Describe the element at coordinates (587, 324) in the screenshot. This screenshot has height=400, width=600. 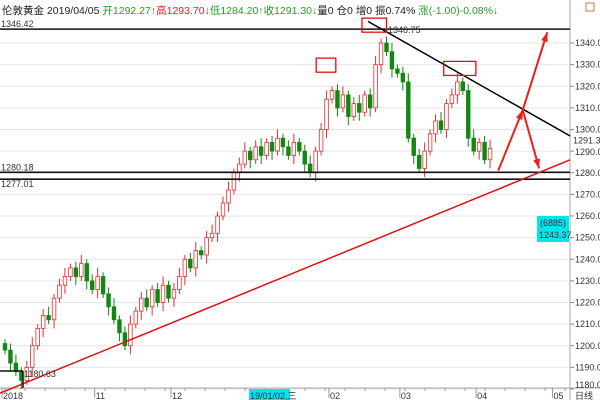
I see `y-tick-label: 1210.00` at that location.